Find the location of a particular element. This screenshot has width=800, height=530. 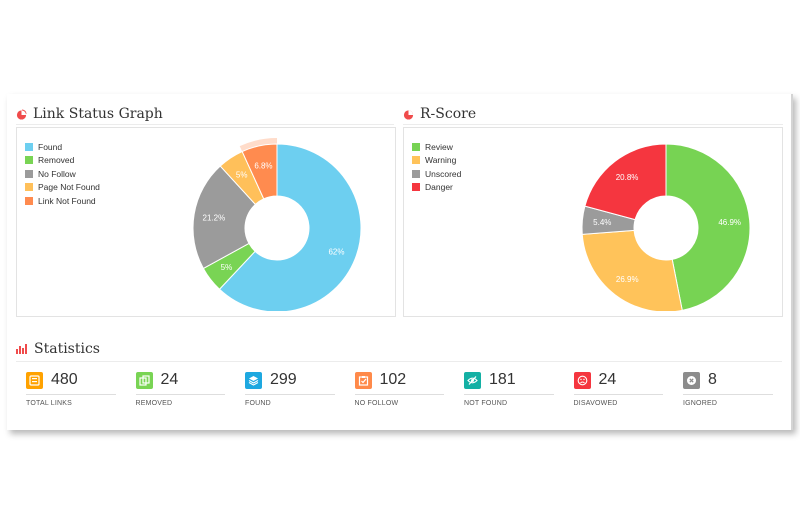

r-score-title: R-Score is located at coordinates (439, 114).